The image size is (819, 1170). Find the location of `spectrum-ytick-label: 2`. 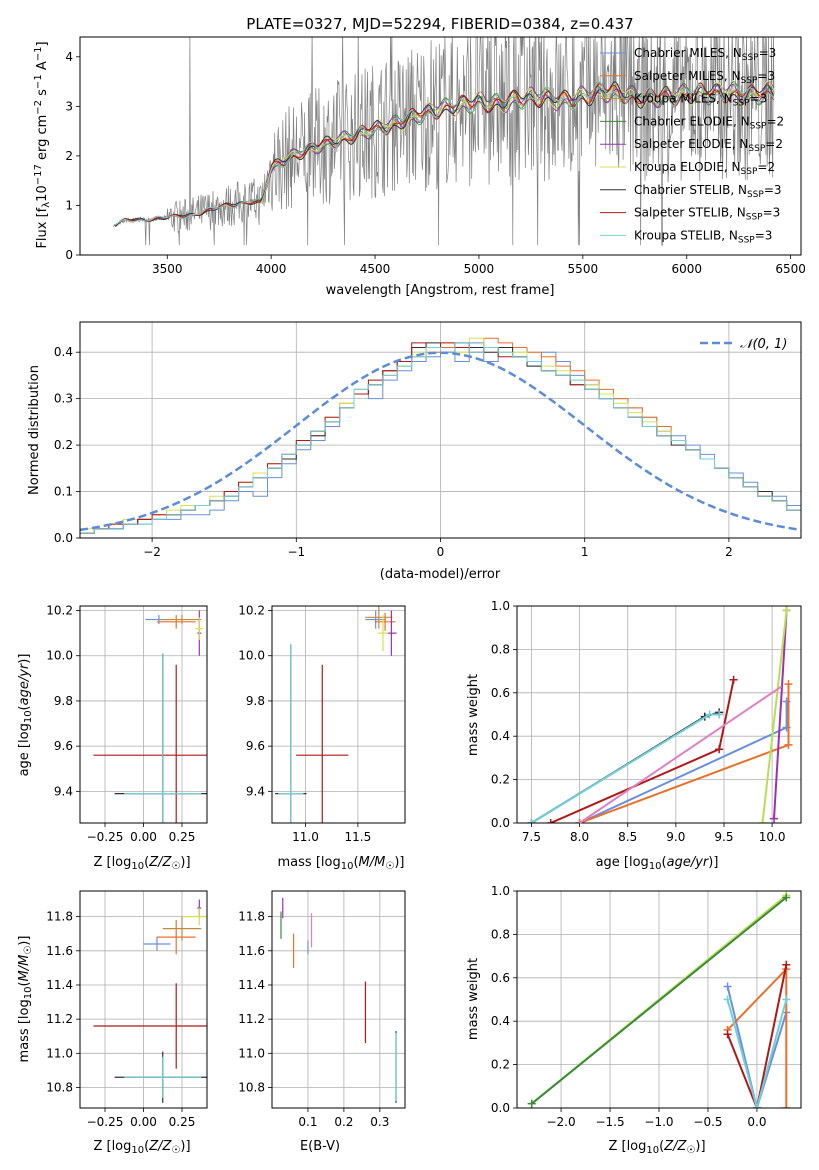

spectrum-ytick-label: 2 is located at coordinates (69, 156).